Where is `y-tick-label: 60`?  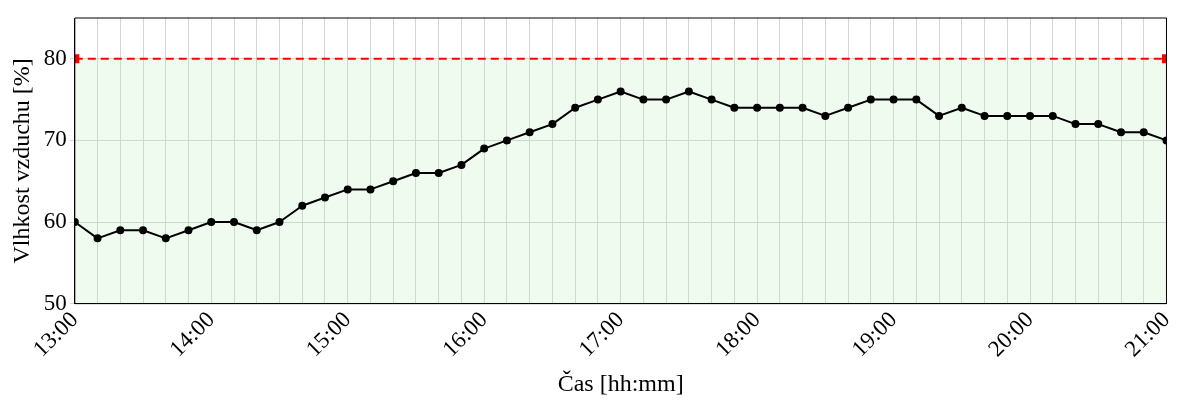 y-tick-label: 60 is located at coordinates (55, 221).